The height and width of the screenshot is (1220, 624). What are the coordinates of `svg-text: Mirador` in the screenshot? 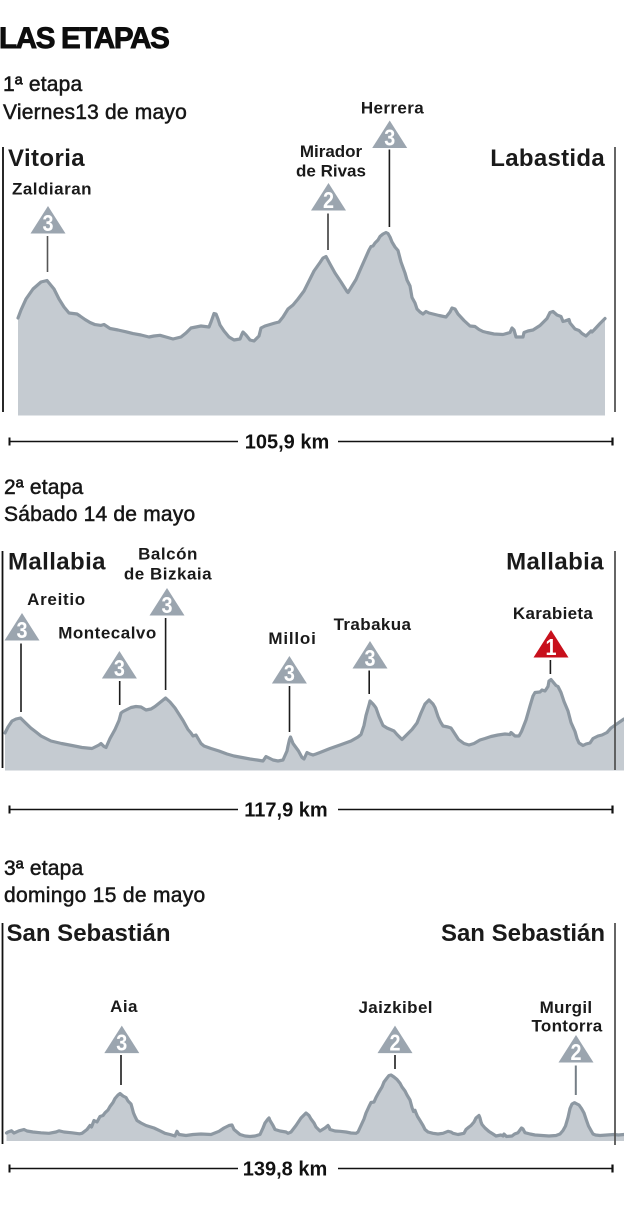 It's located at (331, 151).